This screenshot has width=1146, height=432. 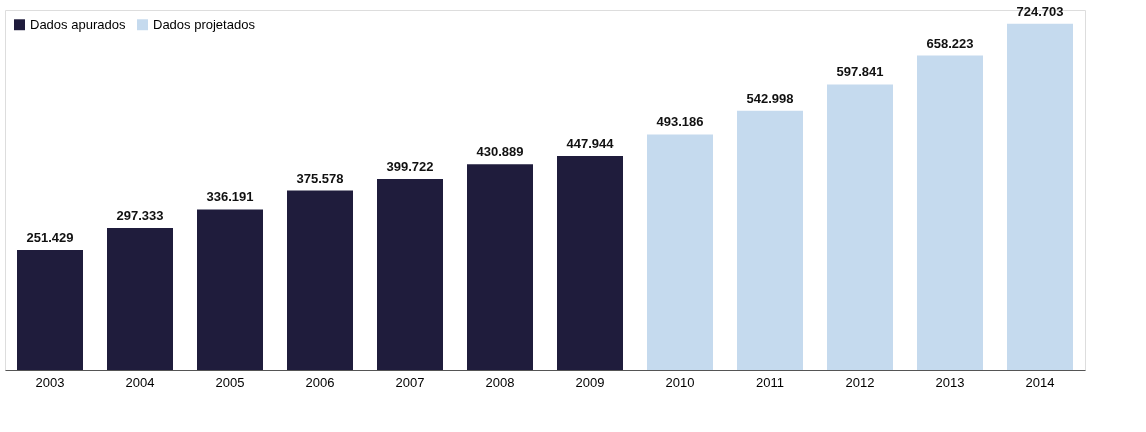 I want to click on data-label: 297.333, so click(x=140, y=215).